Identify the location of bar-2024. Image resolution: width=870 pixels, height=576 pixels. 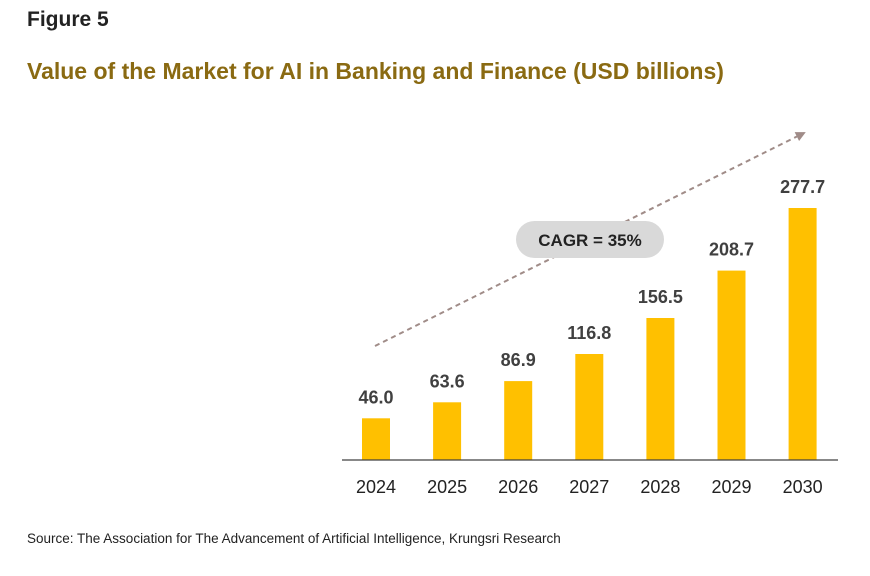
(376, 439).